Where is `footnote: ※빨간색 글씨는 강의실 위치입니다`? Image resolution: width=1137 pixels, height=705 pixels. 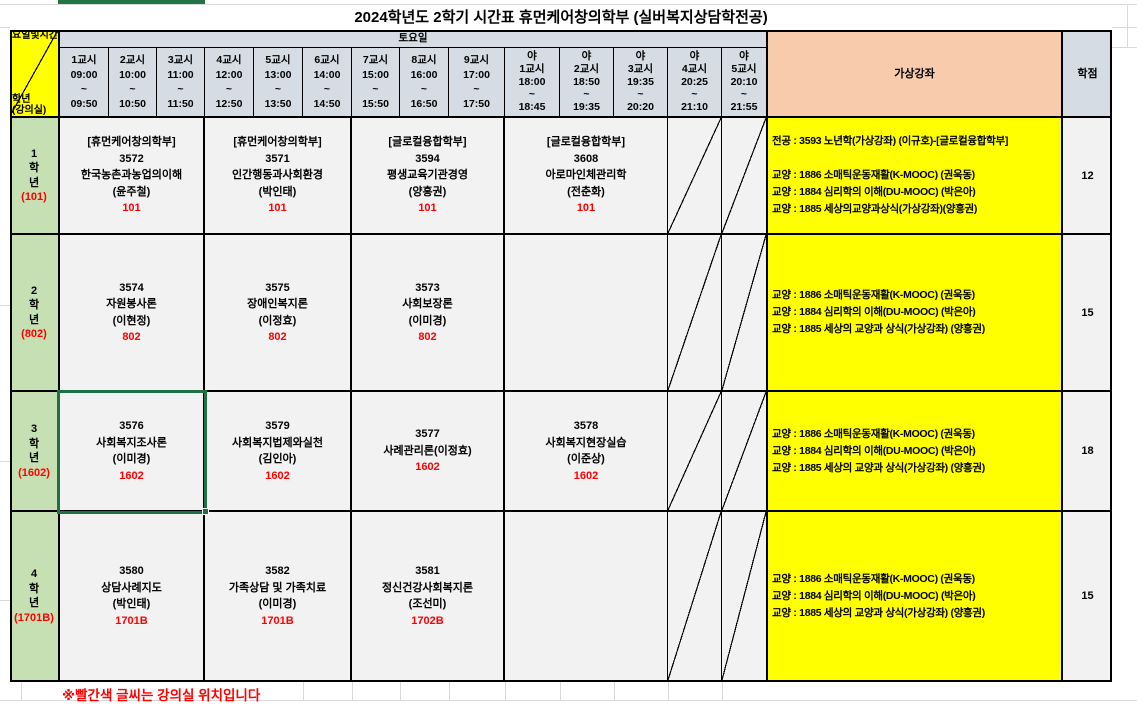 footnote: ※빨간색 글씨는 강의실 위치입니다 is located at coordinates (161, 695).